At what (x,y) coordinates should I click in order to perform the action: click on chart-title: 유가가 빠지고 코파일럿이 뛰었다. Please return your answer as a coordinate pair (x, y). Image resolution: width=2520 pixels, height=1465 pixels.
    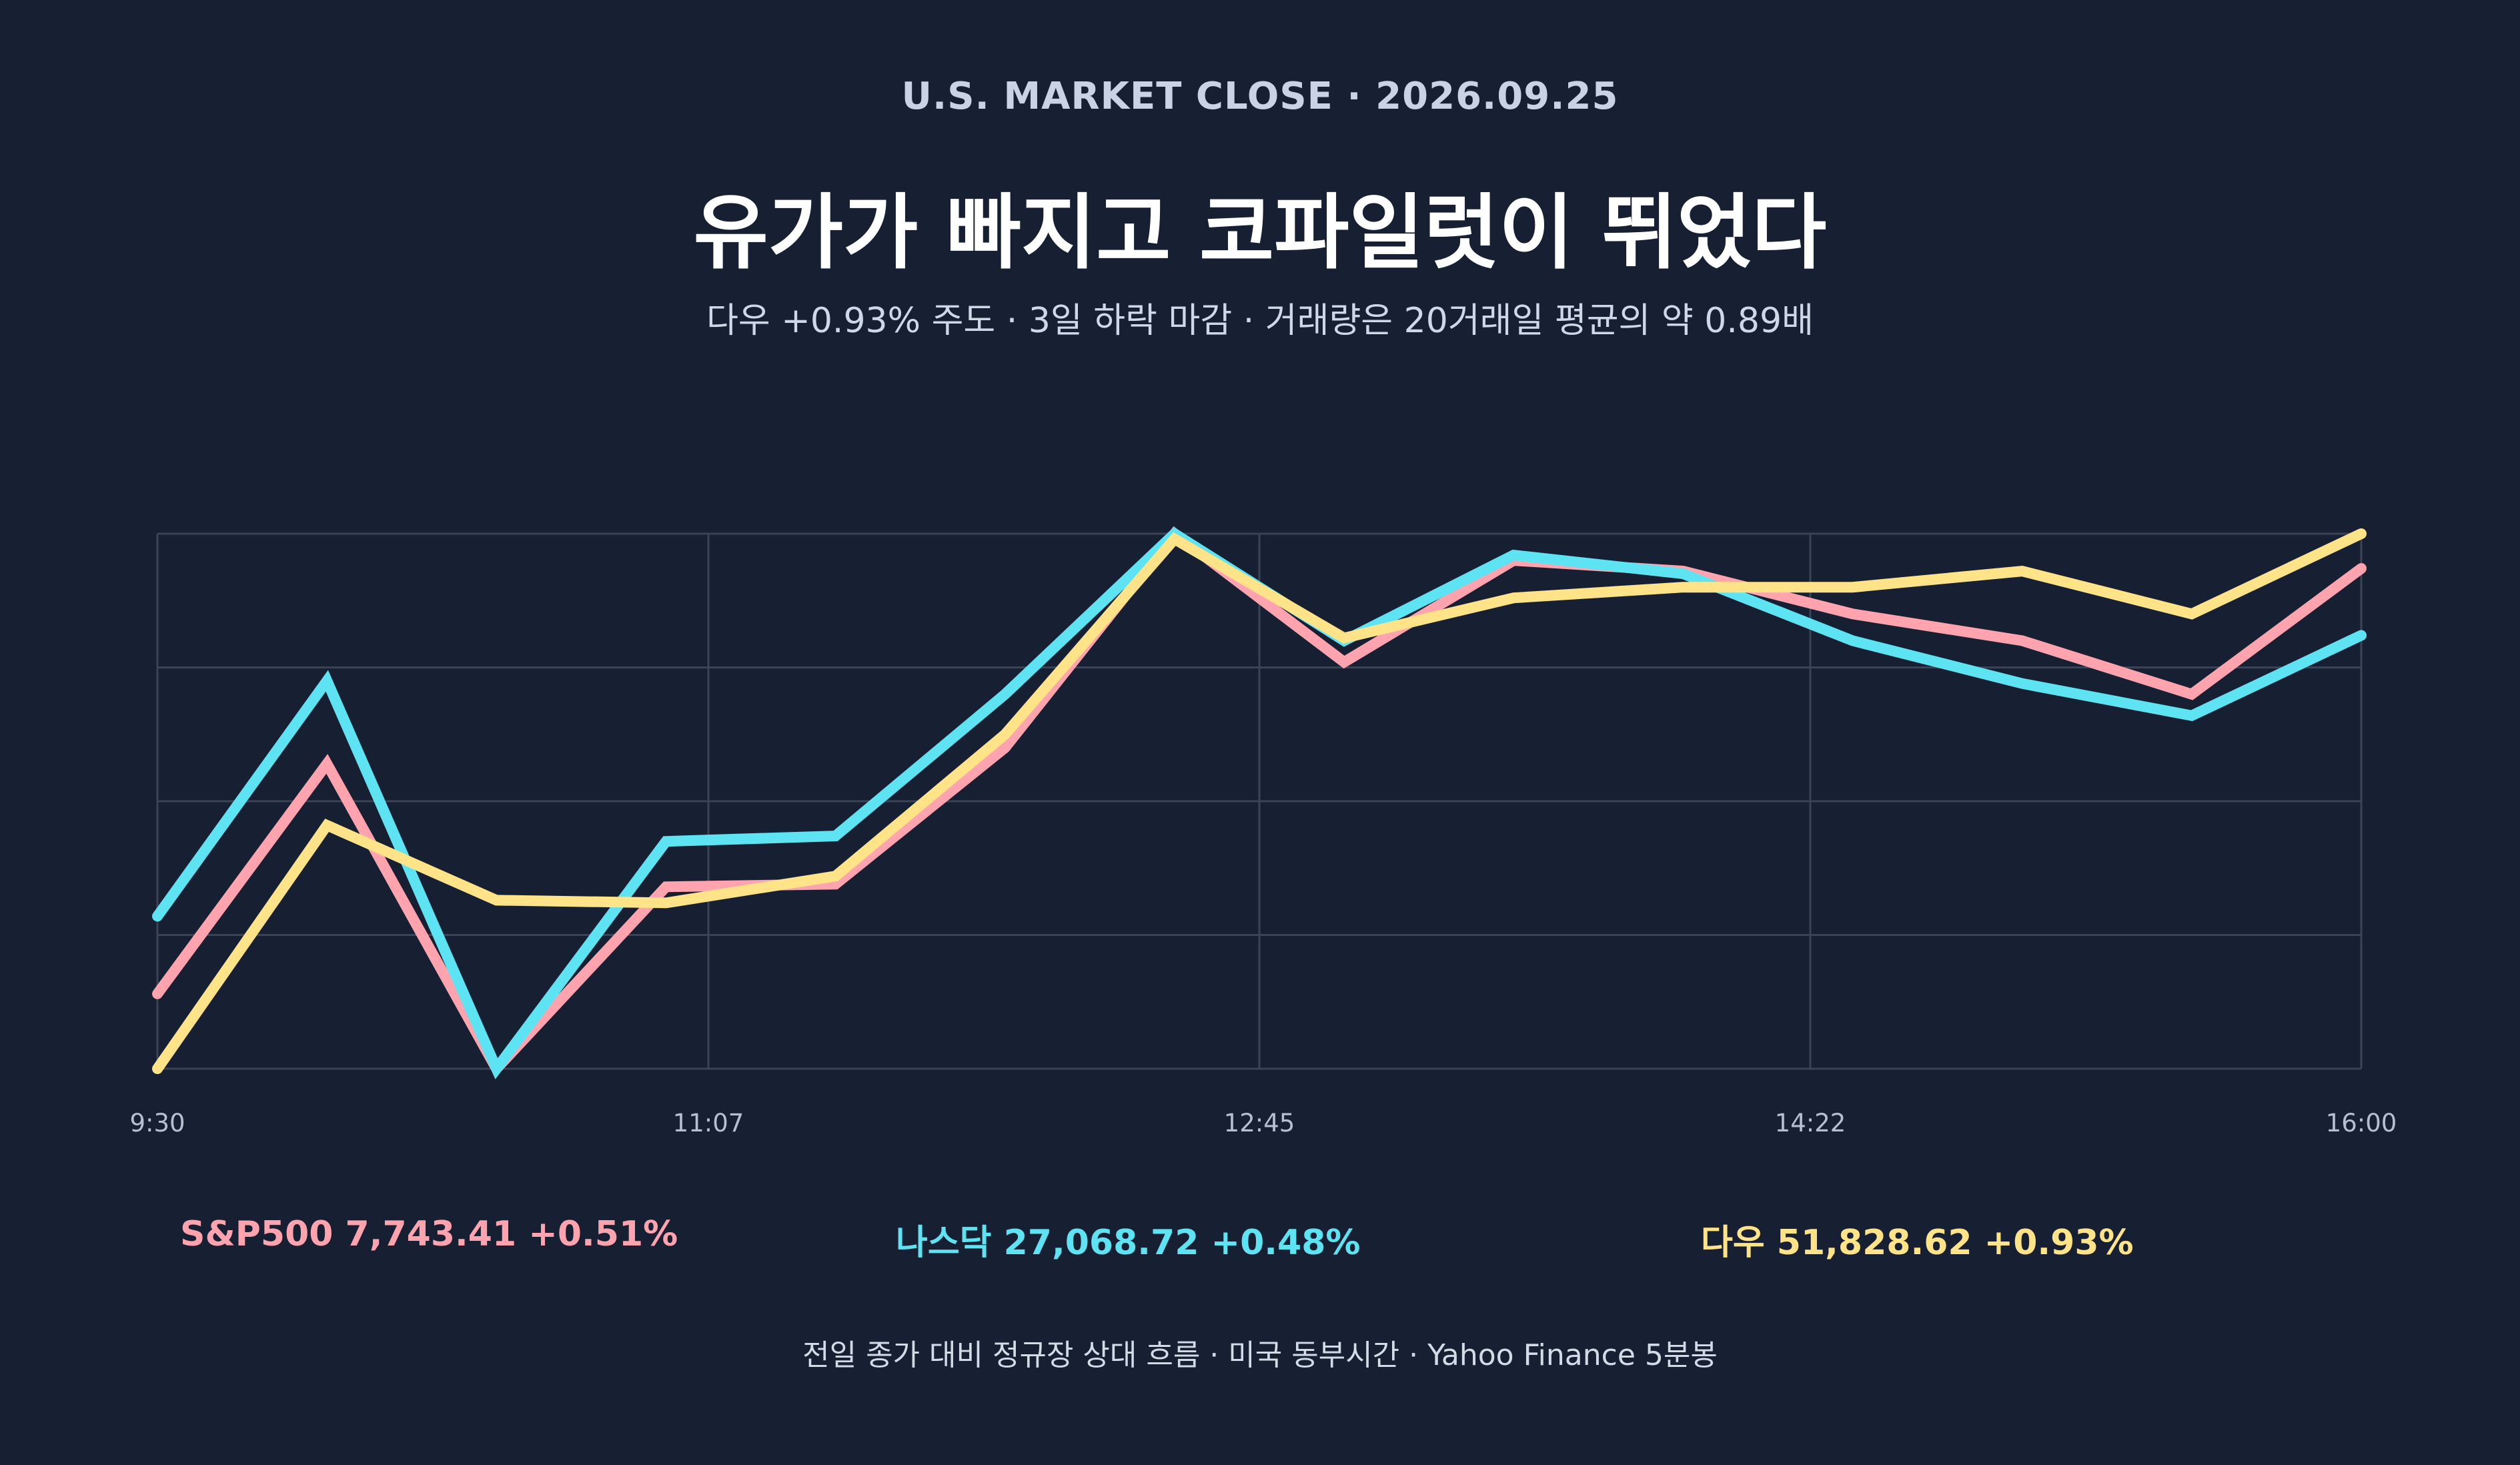
    Looking at the image, I should click on (1260, 232).